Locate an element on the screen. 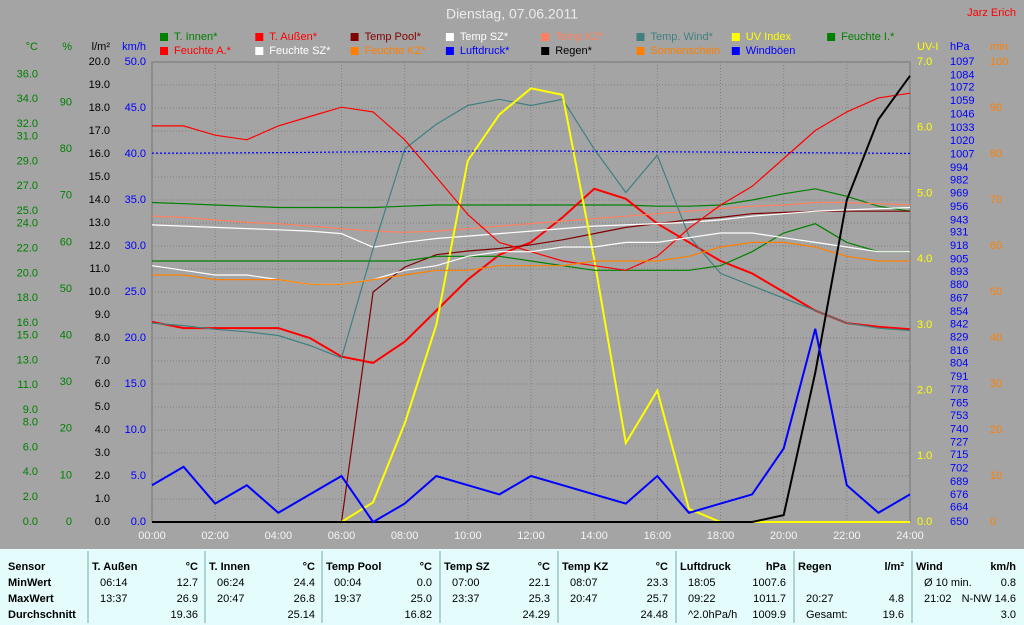  y-tick-label: 19.0 is located at coordinates (99, 85).